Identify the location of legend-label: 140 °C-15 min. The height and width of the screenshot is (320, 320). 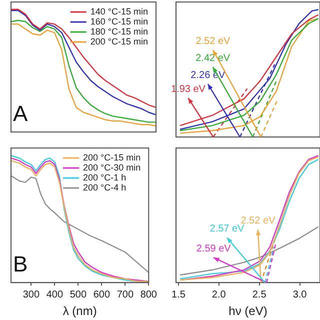
(119, 11).